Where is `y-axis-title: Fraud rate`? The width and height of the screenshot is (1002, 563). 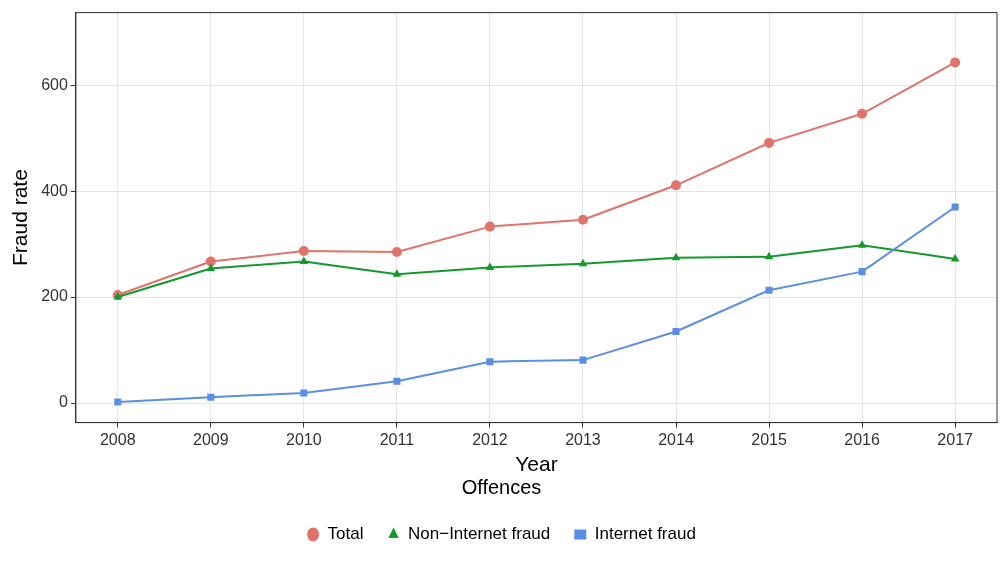 y-axis-title: Fraud rate is located at coordinates (20, 218).